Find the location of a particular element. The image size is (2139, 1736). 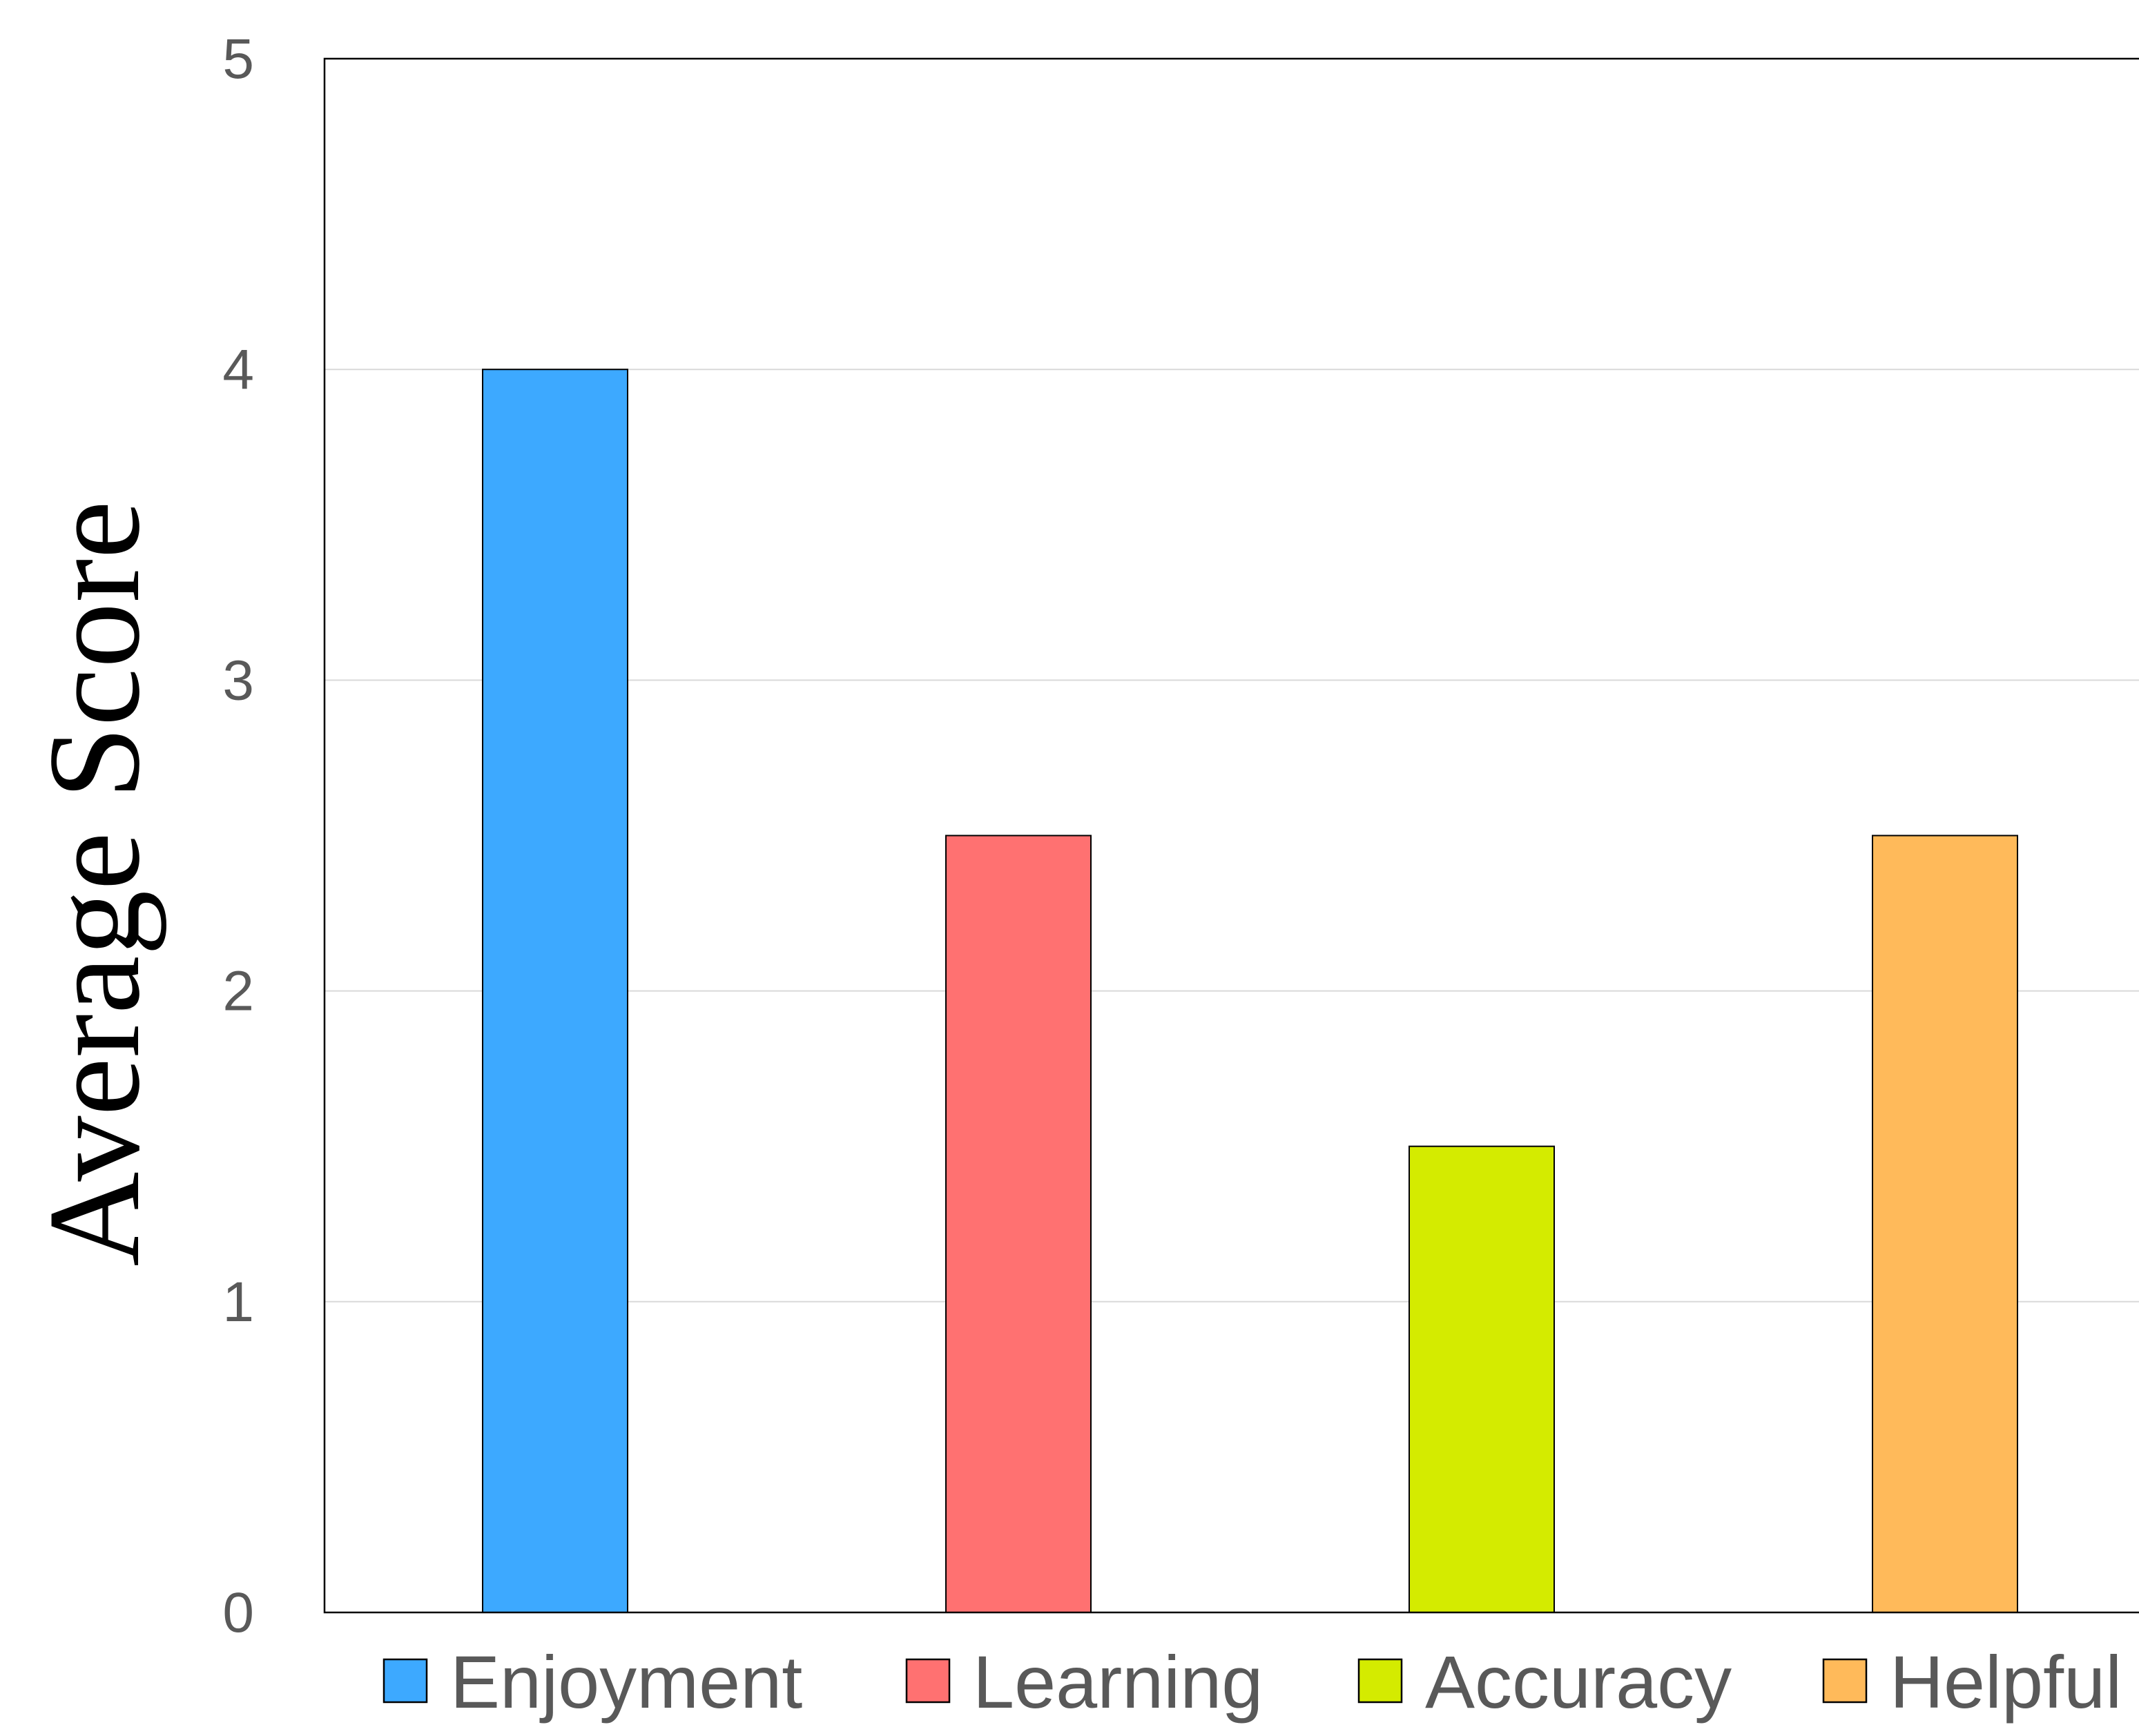

bar-helpful is located at coordinates (1945, 1224).